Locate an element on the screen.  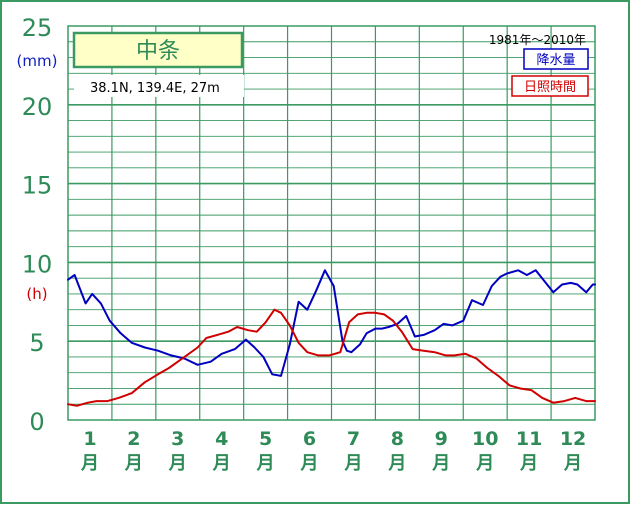
sunshine-unit-label: (h) is located at coordinates (36, 294).